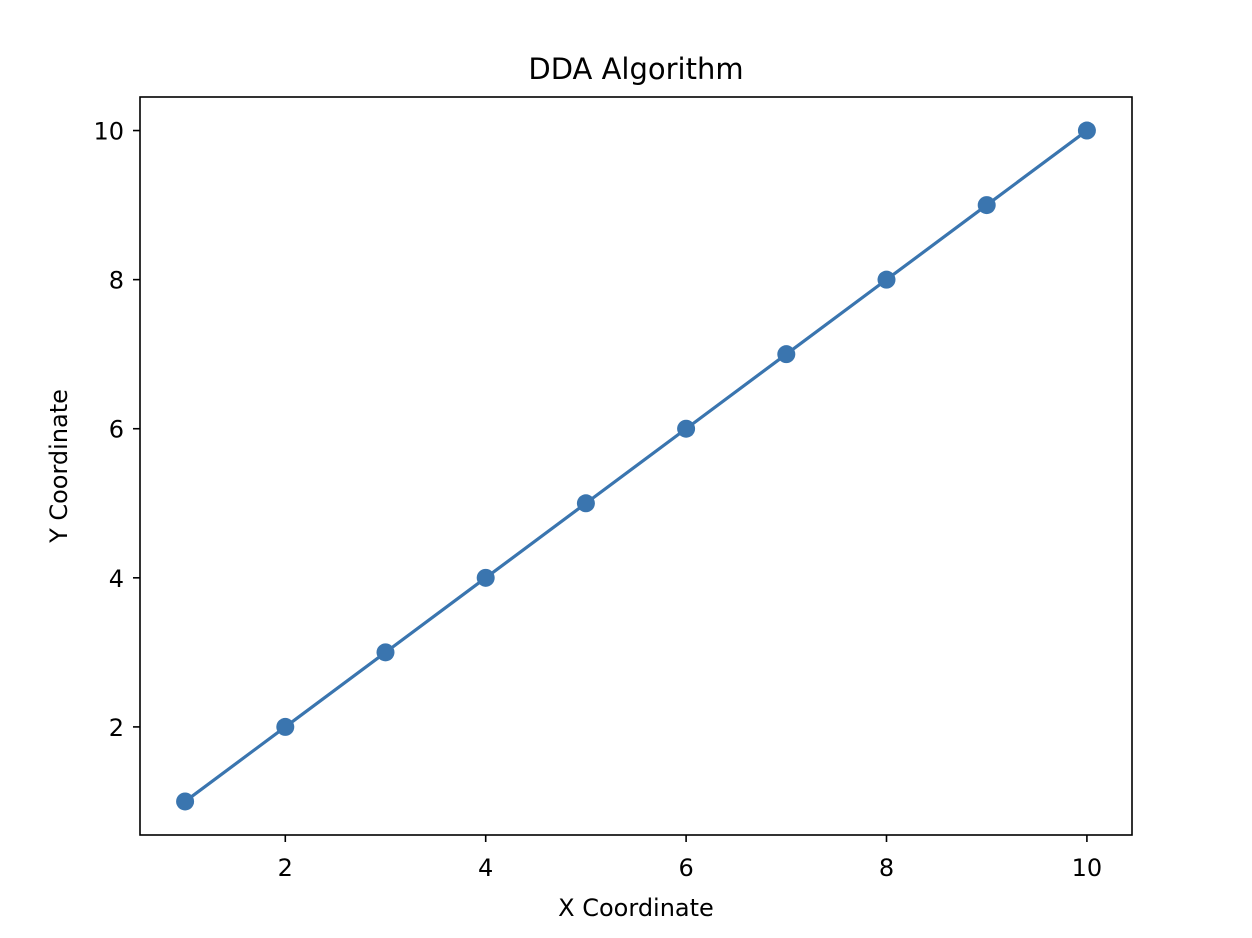 The image size is (1252, 938). What do you see at coordinates (485, 868) in the screenshot?
I see `x-tick-label: 4` at bounding box center [485, 868].